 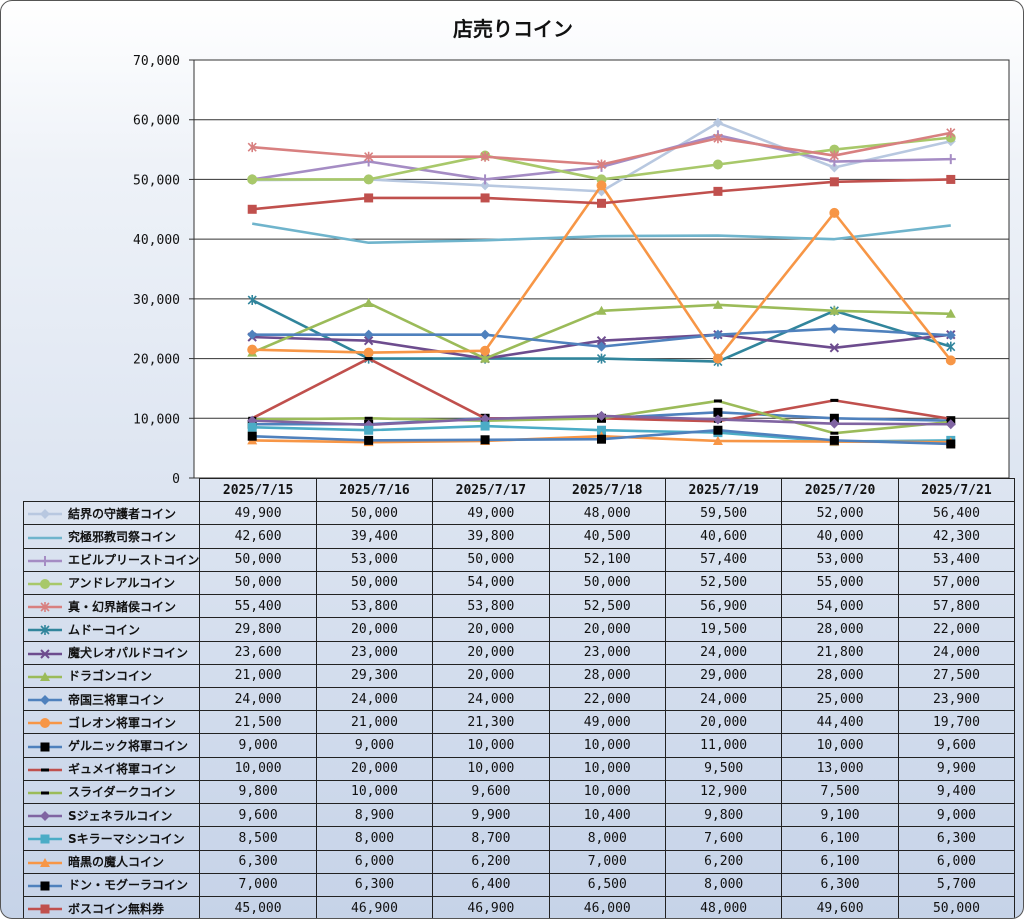 I want to click on series-name: ムドーコイン, so click(x=104, y=629).